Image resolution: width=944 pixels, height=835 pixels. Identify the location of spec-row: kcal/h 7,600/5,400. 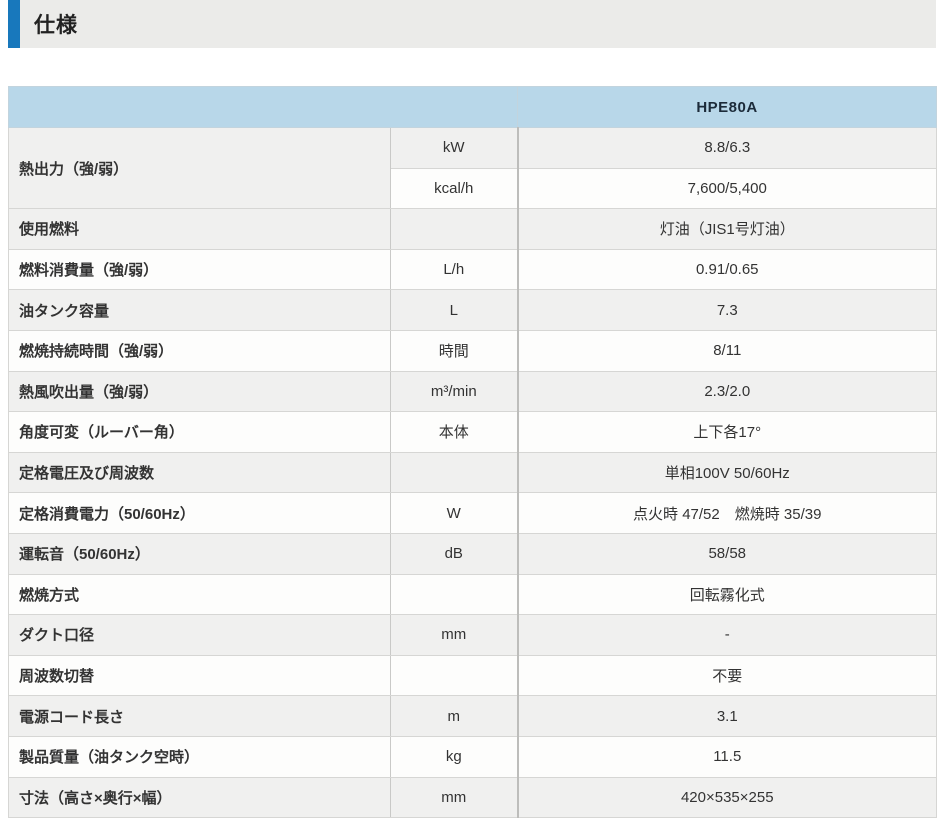
(473, 188).